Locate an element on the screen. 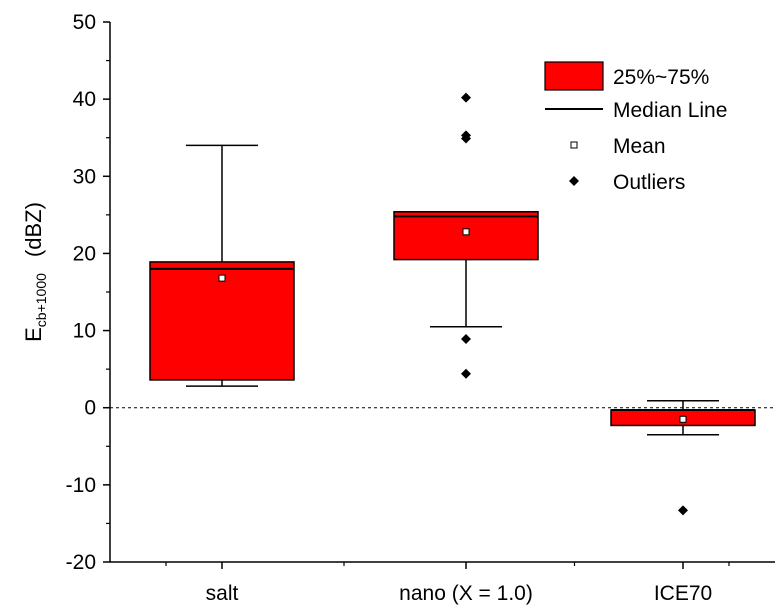 The width and height of the screenshot is (779, 614). y-tick-label: 0 is located at coordinates (90, 408).